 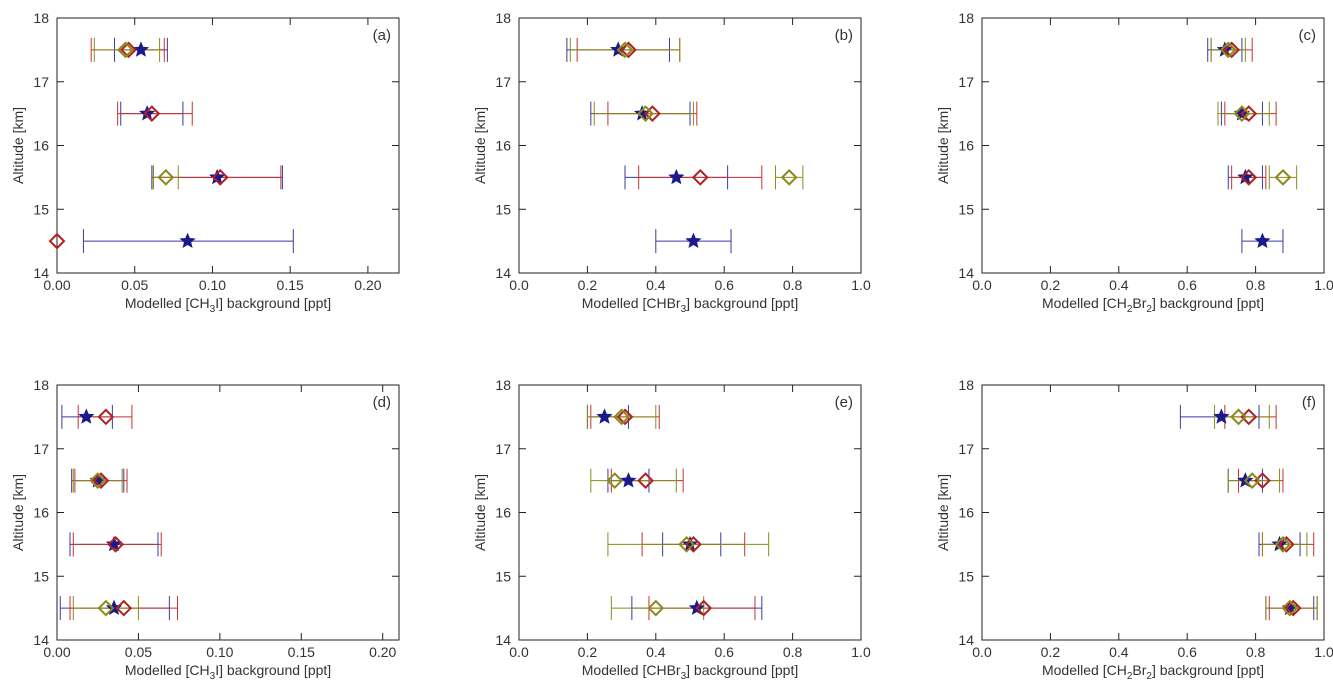 What do you see at coordinates (213, 676) in the screenshot?
I see `x-axis-label-subscript: 3` at bounding box center [213, 676].